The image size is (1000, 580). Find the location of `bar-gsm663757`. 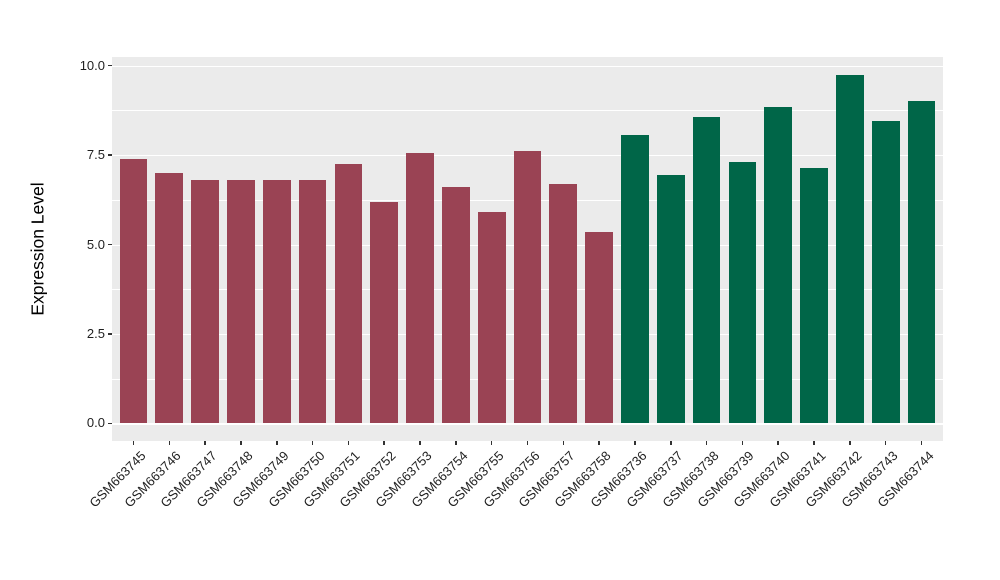

bar-gsm663757 is located at coordinates (563, 303).